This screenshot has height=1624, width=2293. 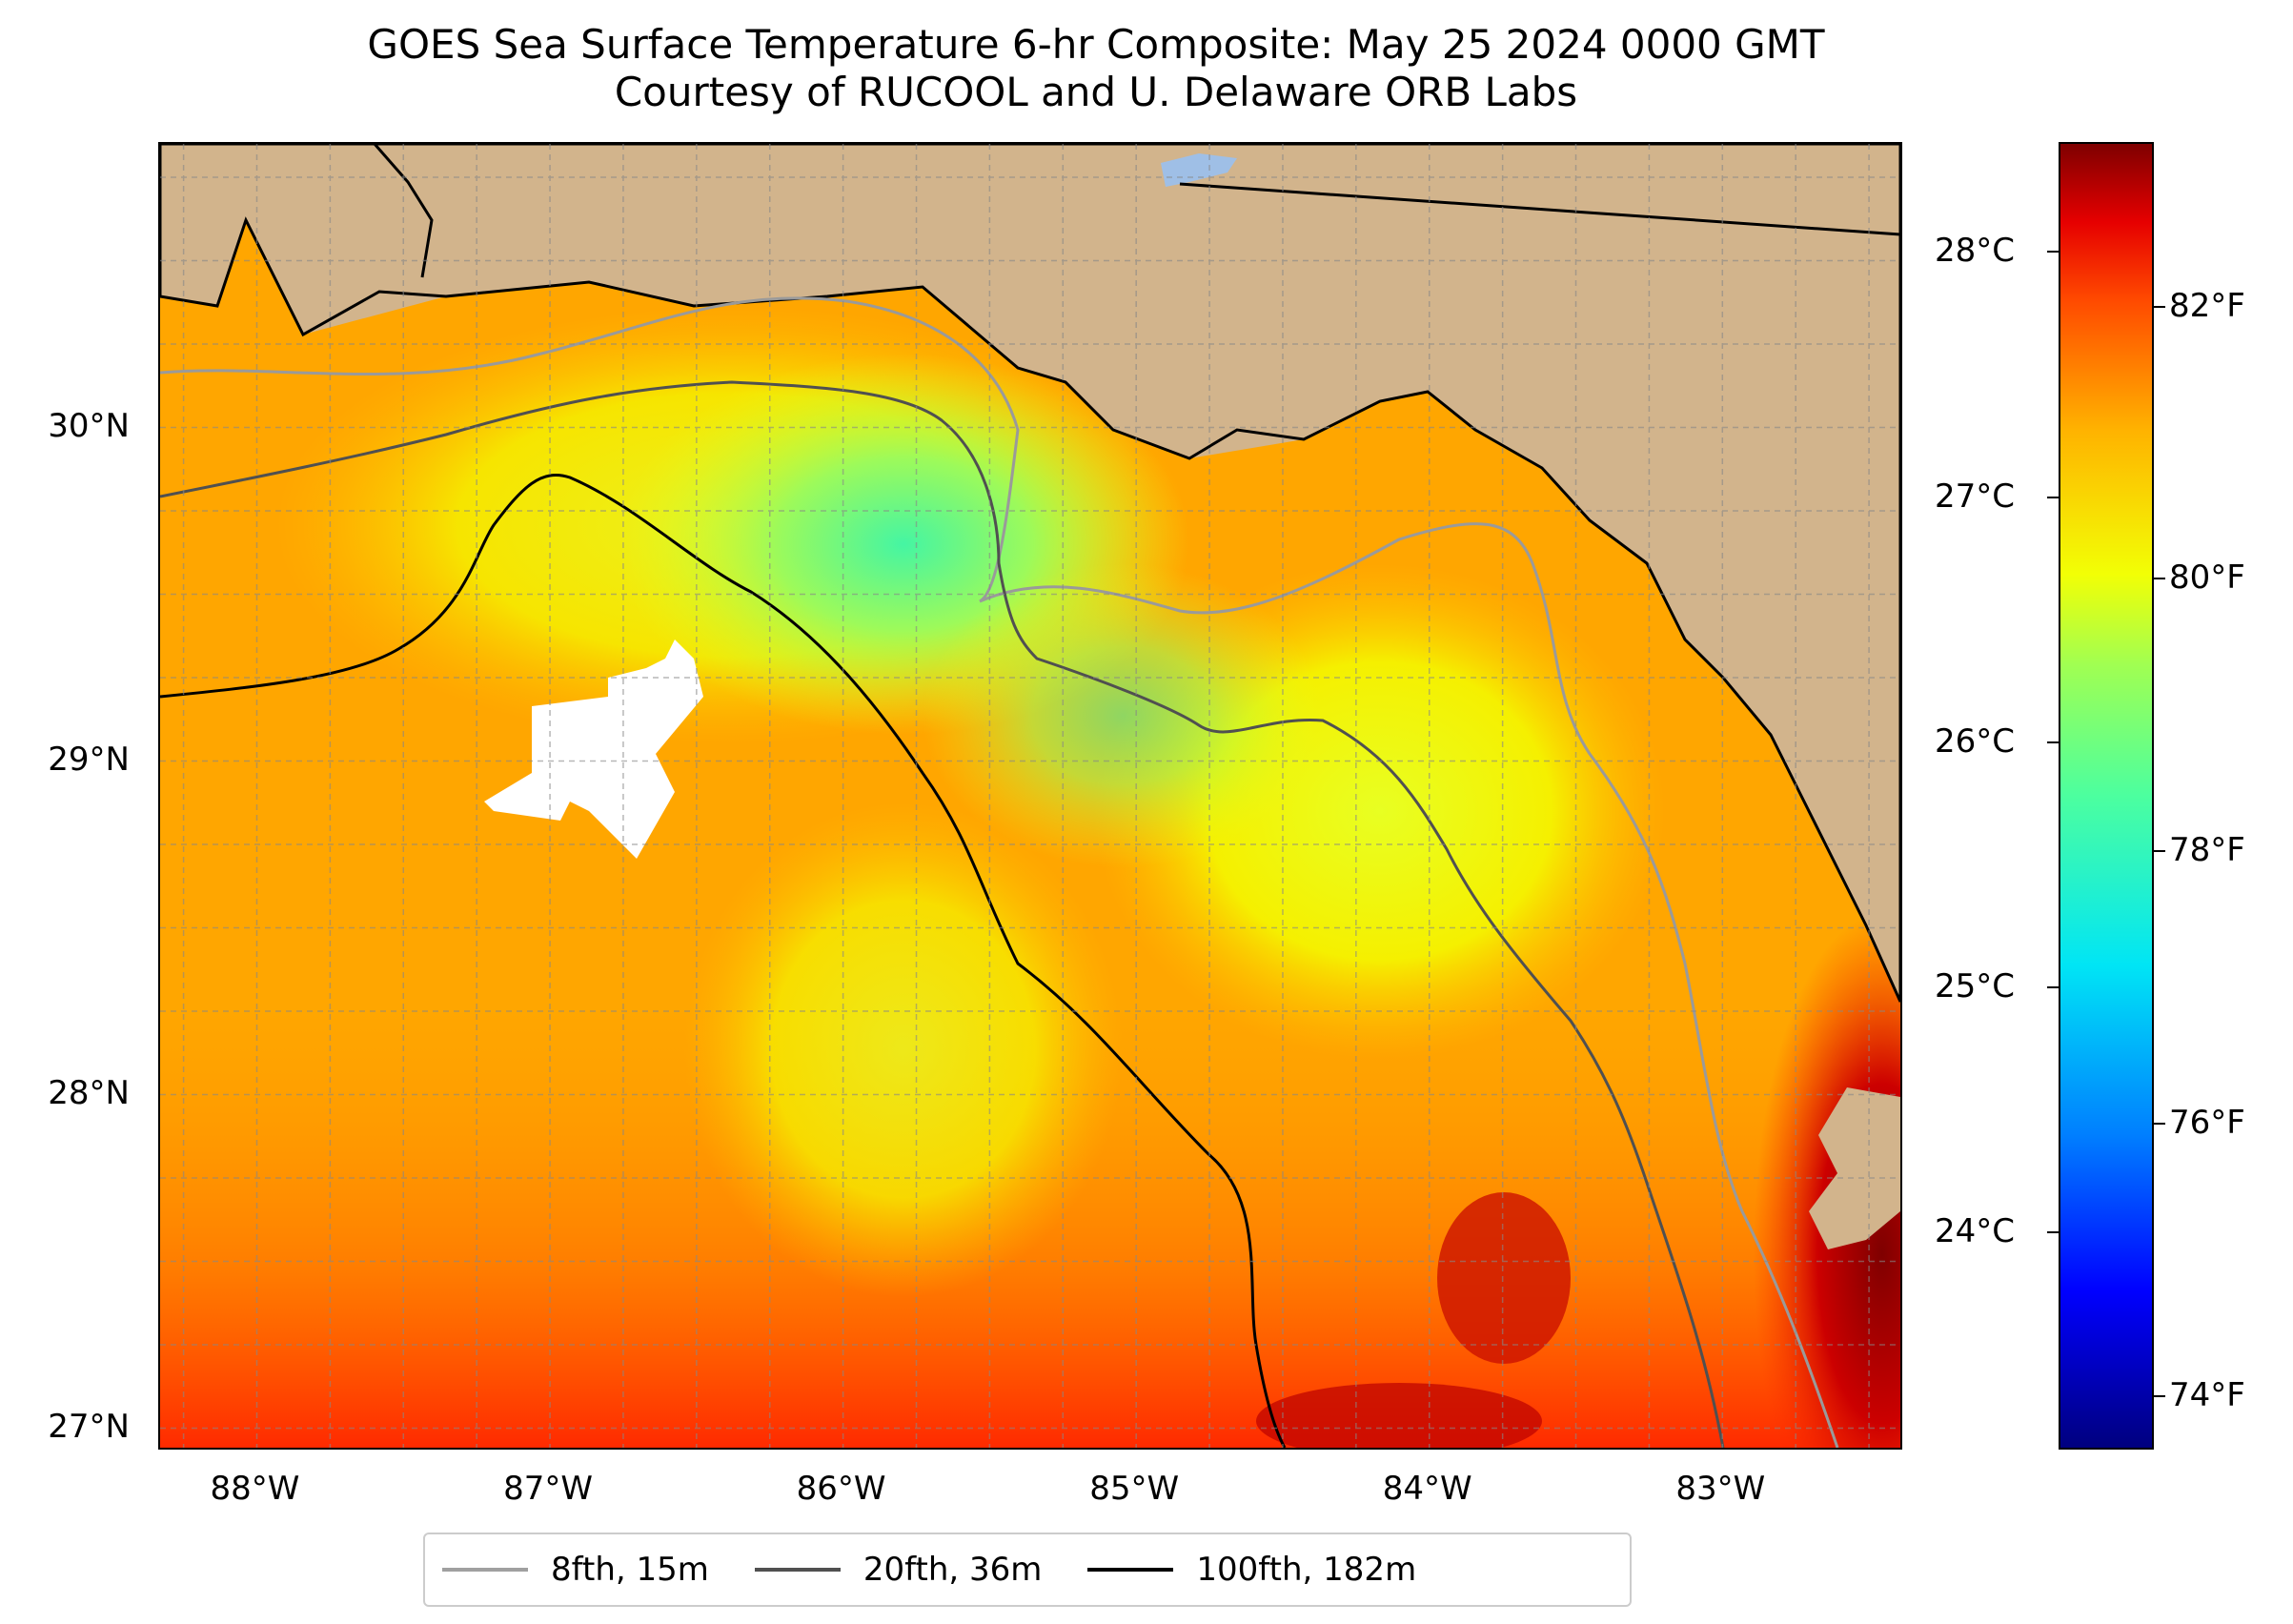 What do you see at coordinates (1199, 170) in the screenshot?
I see `lake` at bounding box center [1199, 170].